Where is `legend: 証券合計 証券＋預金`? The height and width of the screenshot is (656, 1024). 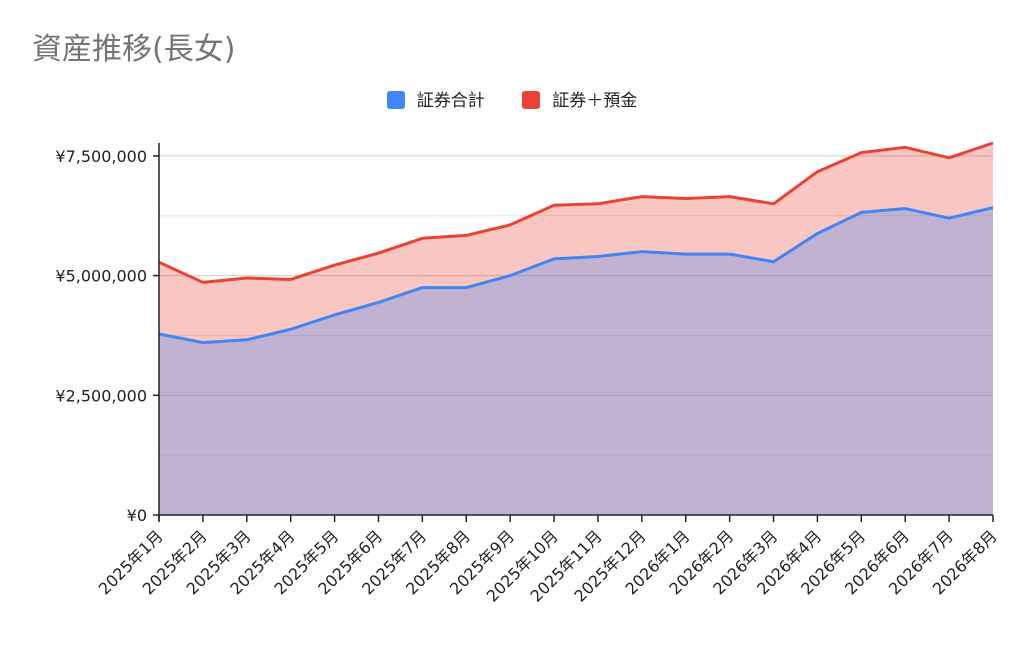
legend: 証券合計 証券＋預金 is located at coordinates (512, 98).